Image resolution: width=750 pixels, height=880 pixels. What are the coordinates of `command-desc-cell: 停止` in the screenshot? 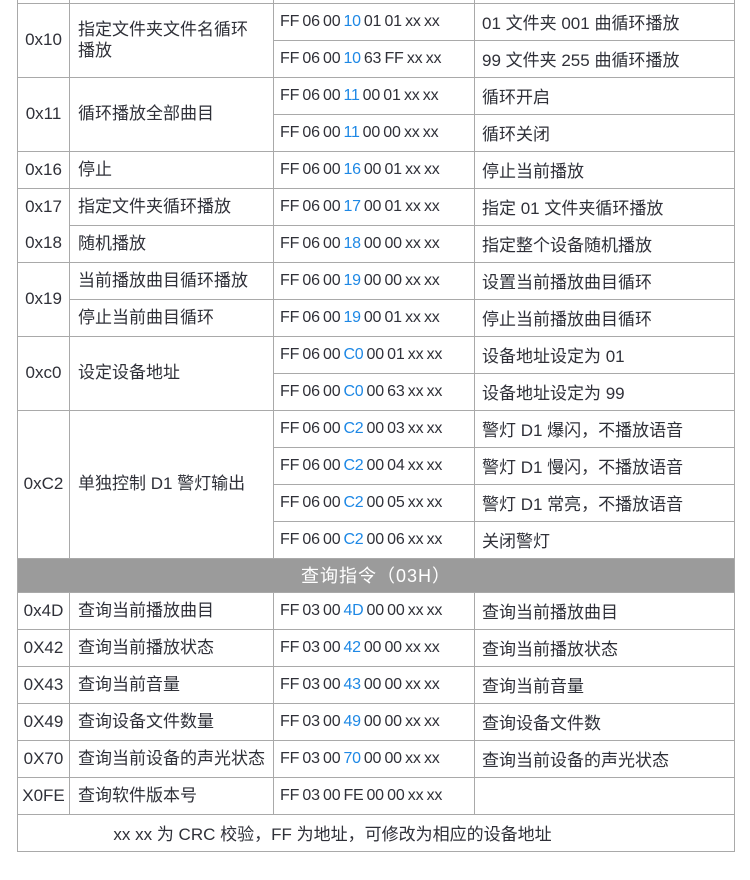 It's located at (171, 169).